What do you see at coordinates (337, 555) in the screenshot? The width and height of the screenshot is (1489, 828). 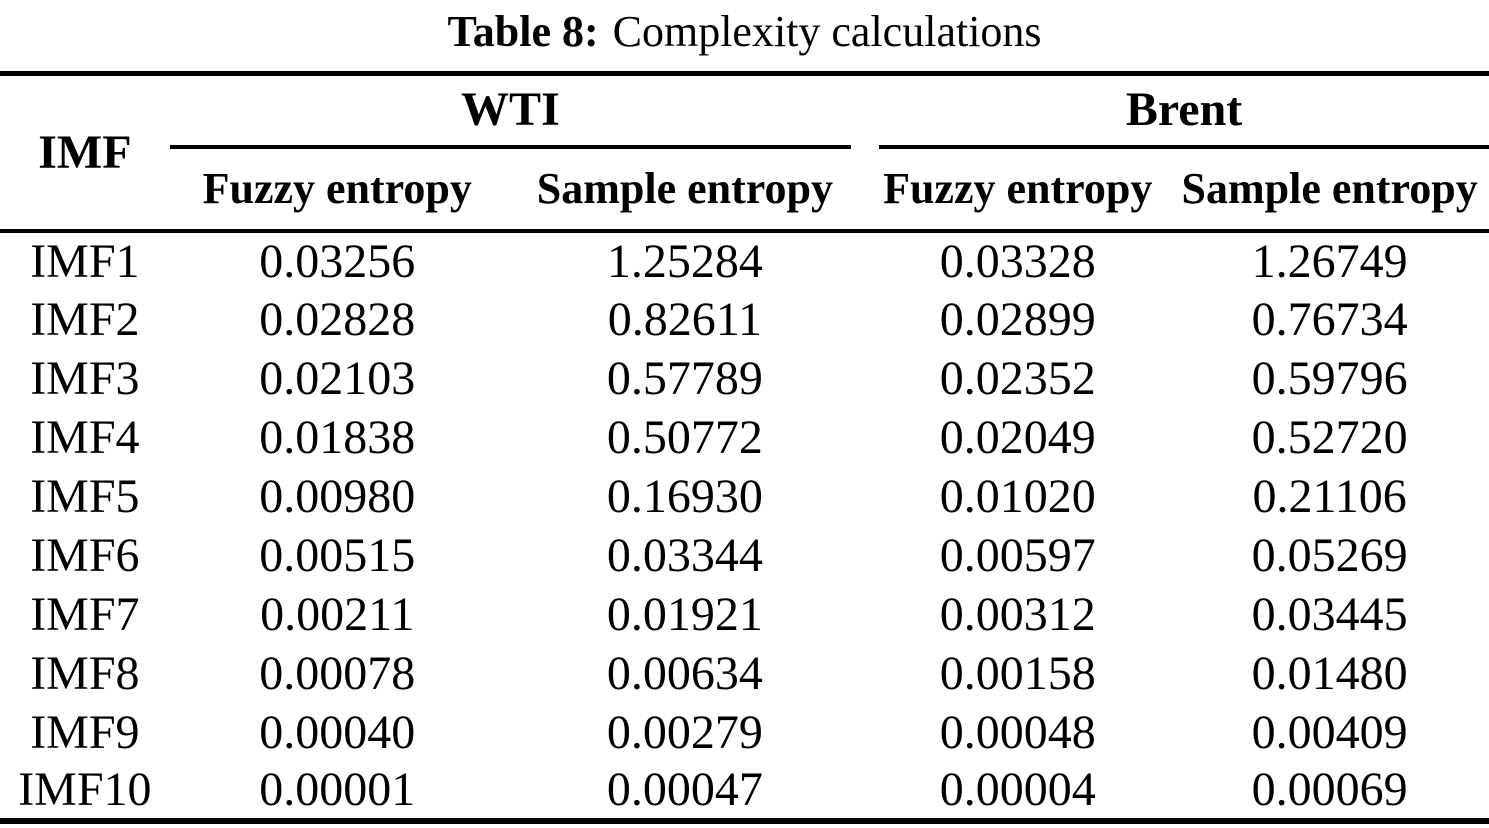 I see `cell-wti-fuzzy: 0.00515` at bounding box center [337, 555].